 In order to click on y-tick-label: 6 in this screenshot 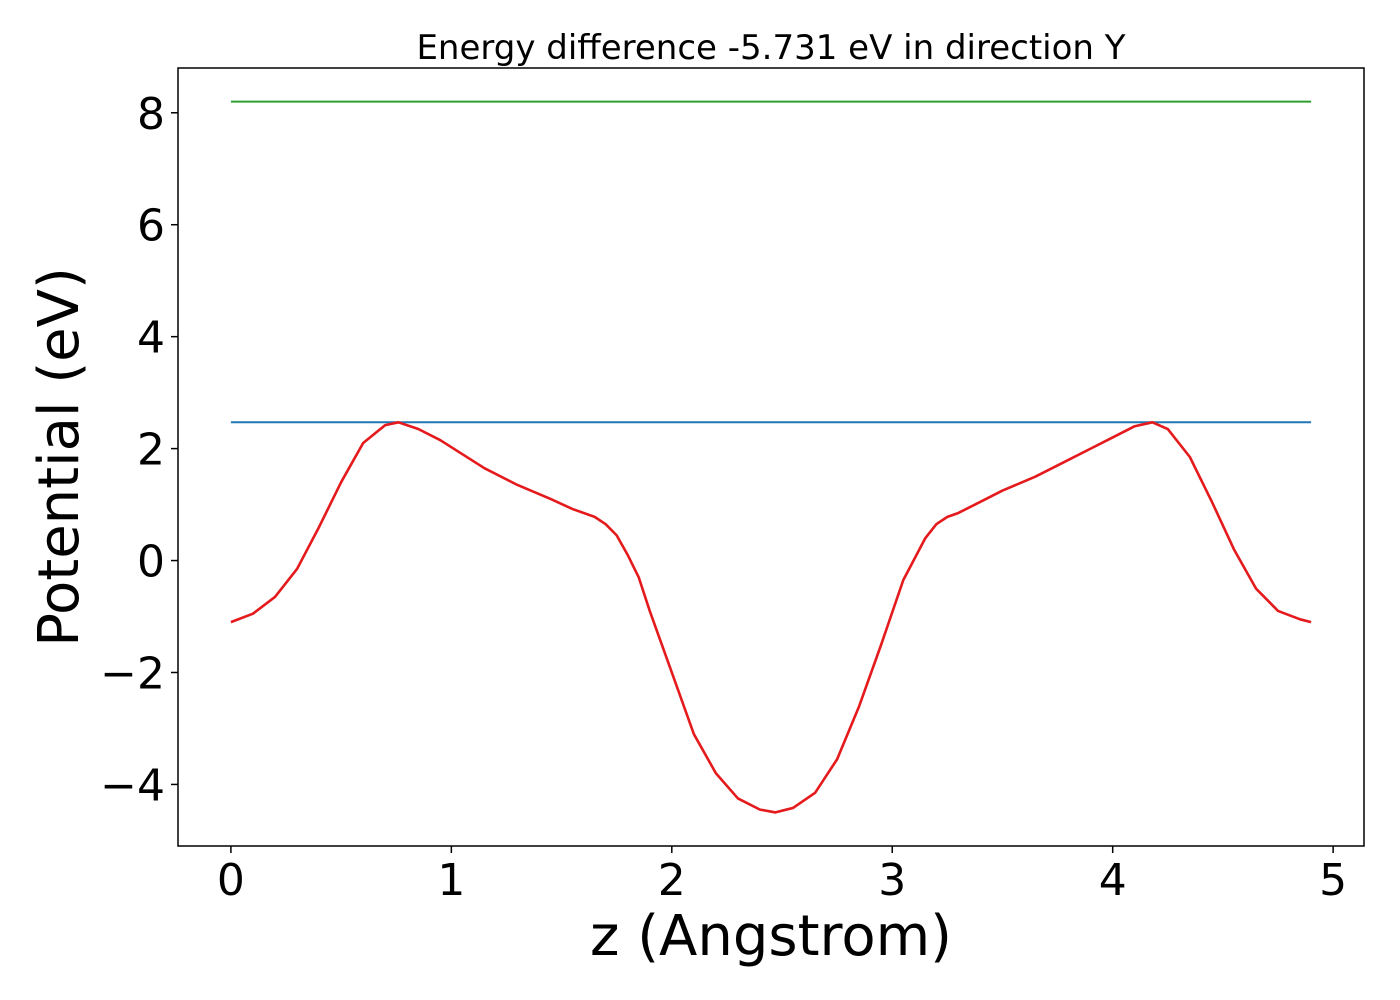, I will do `click(151, 226)`.